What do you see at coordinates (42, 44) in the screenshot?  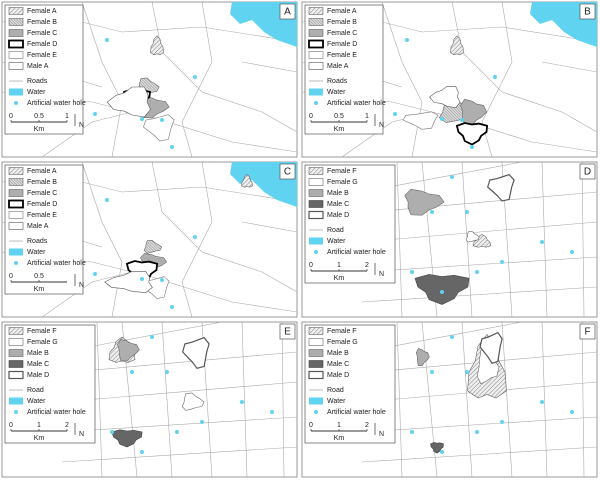 I see `legend-label: Female D` at bounding box center [42, 44].